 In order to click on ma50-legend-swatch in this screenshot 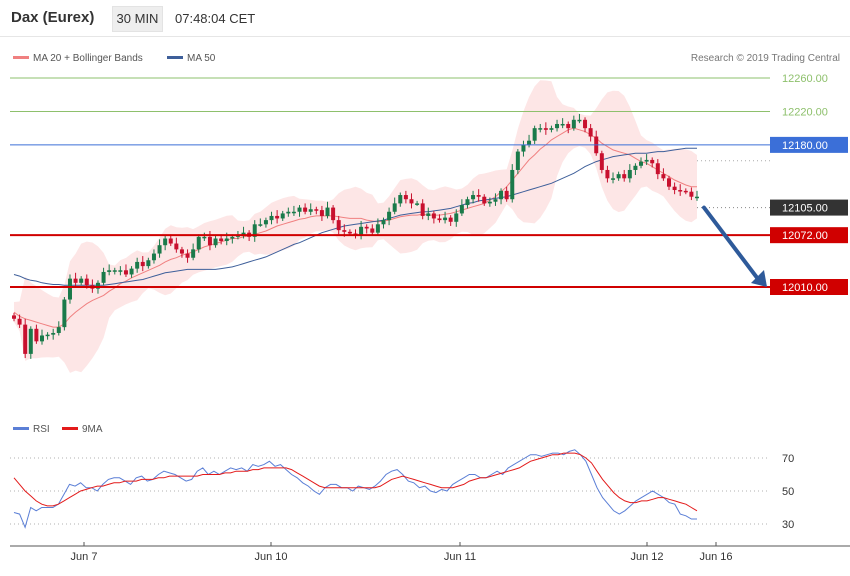, I will do `click(175, 57)`.